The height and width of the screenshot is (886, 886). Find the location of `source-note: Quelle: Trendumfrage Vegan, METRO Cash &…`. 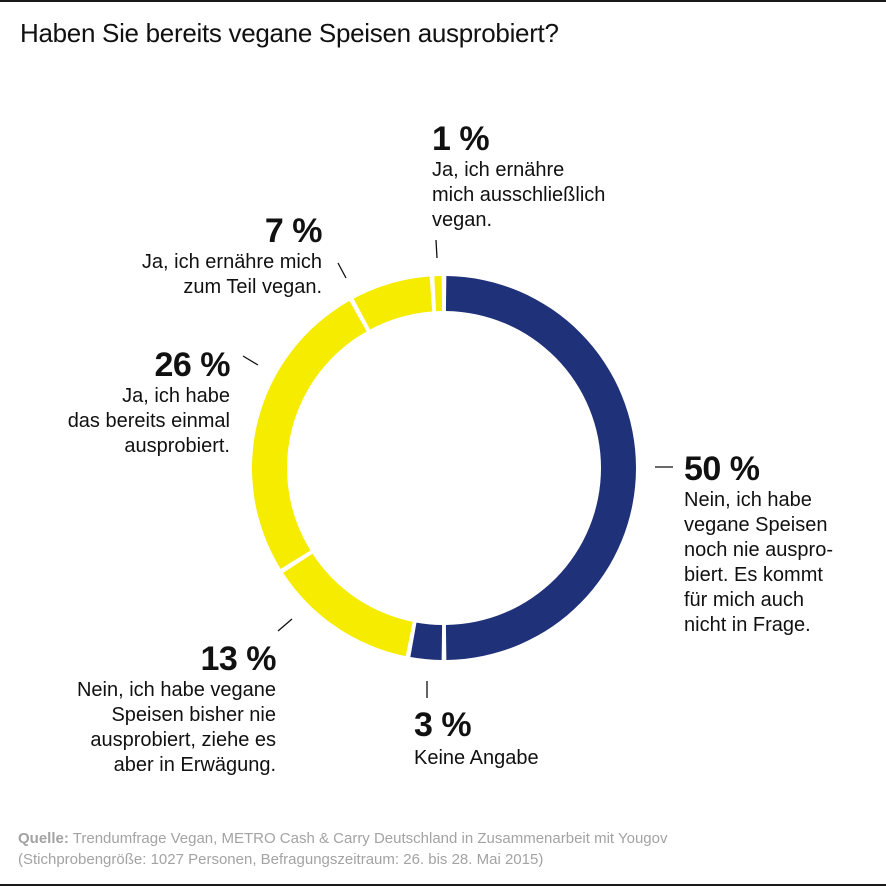

source-note: Quelle: Trendumfrage Vegan, METRO Cash &… is located at coordinates (448, 849).